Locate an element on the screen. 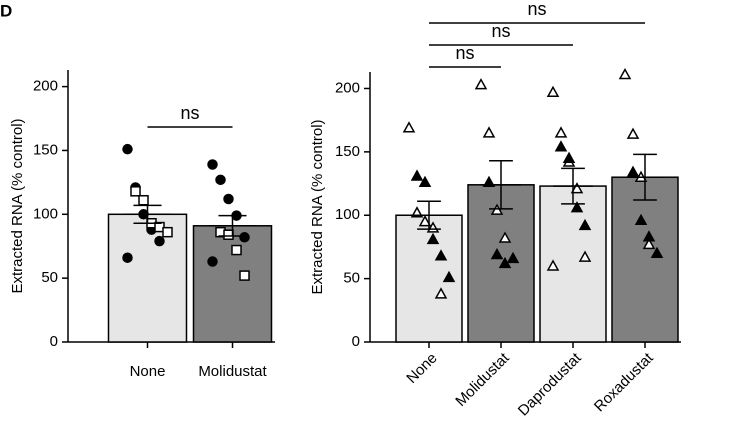 The image size is (743, 431). x-tick-label: Daprodustat is located at coordinates (550, 384).